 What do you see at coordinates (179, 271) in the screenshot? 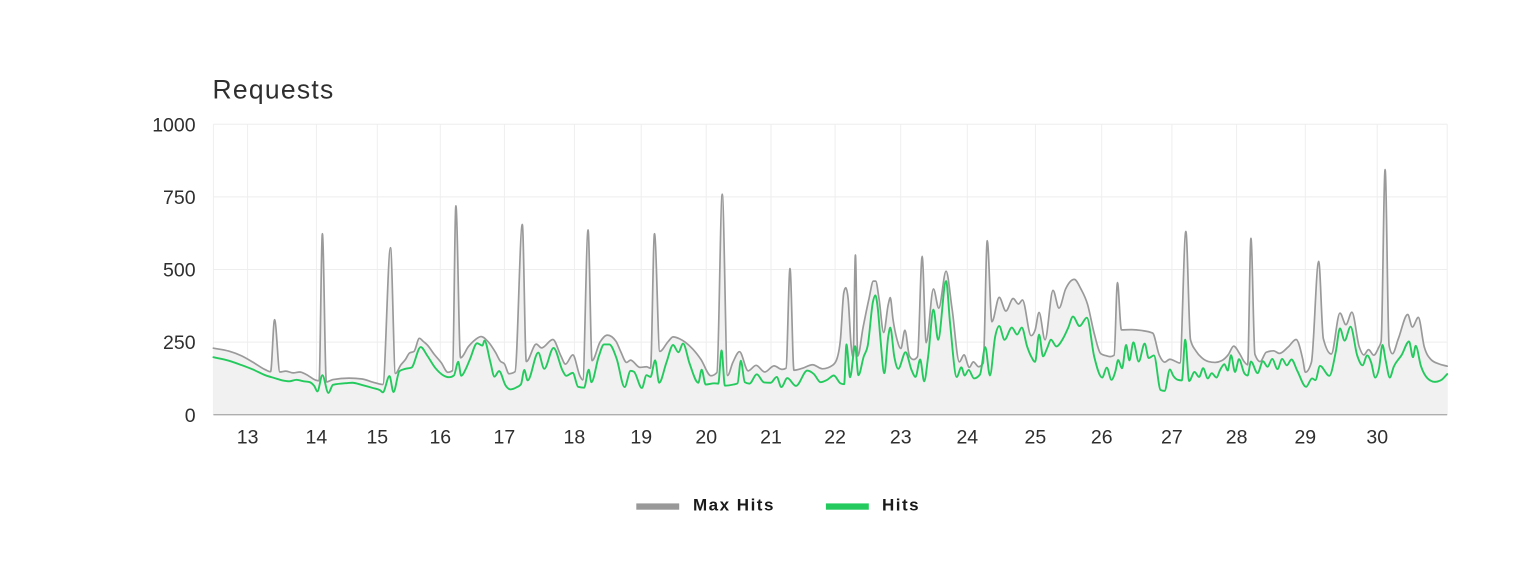
I see `svg-text: 500` at bounding box center [179, 271].